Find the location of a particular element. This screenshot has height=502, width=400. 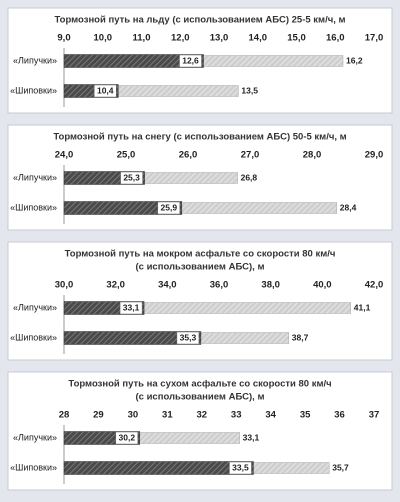

x-tick-label: 17,0 is located at coordinates (374, 38).